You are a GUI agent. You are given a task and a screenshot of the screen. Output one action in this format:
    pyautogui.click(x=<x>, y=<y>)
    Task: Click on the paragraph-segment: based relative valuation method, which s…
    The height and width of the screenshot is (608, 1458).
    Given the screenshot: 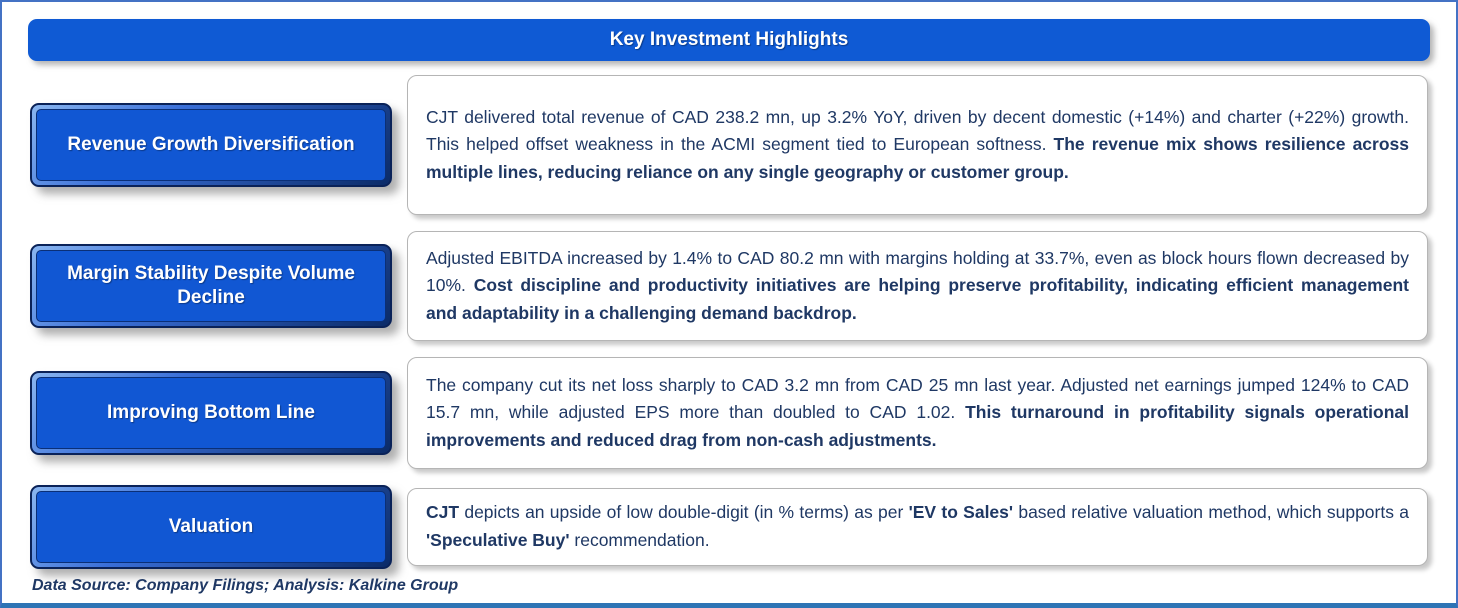 What is the action you would take?
    pyautogui.click(x=1211, y=512)
    